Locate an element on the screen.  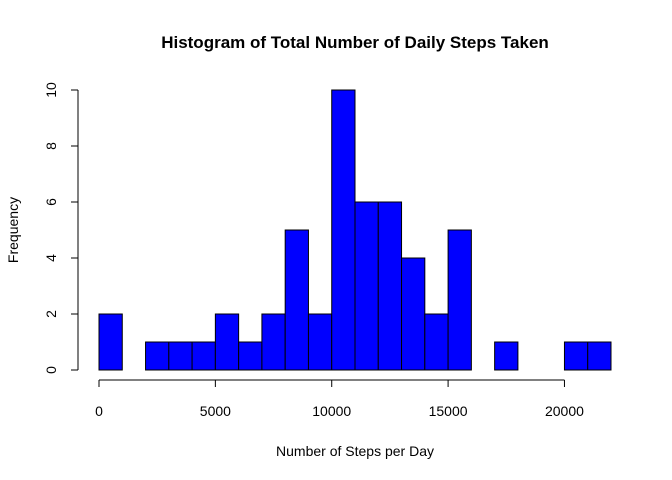
x-tick-label: 0 is located at coordinates (99, 411).